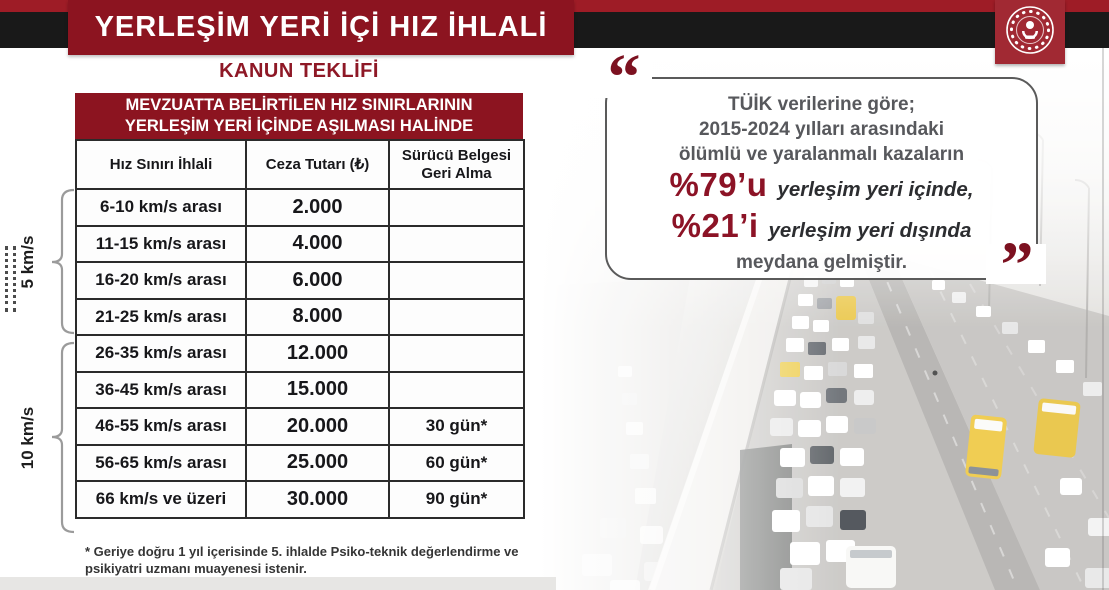 The height and width of the screenshot is (590, 1109). What do you see at coordinates (317, 353) in the screenshot?
I see `fine-amount: 12.000` at bounding box center [317, 353].